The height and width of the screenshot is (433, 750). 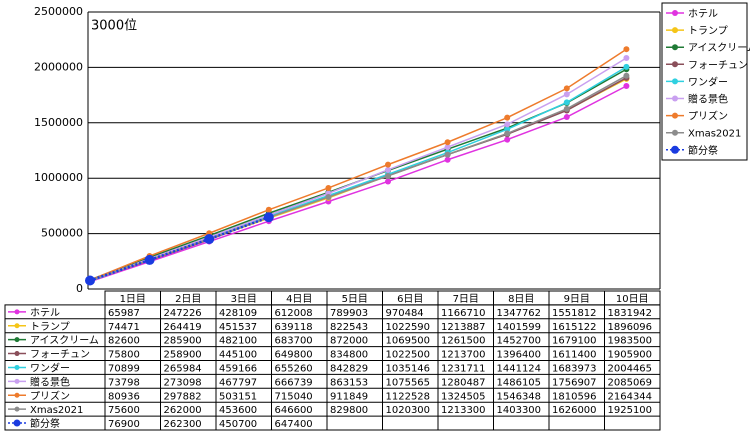 What do you see at coordinates (58, 122) in the screenshot?
I see `y-tick-label: 1500000` at bounding box center [58, 122].